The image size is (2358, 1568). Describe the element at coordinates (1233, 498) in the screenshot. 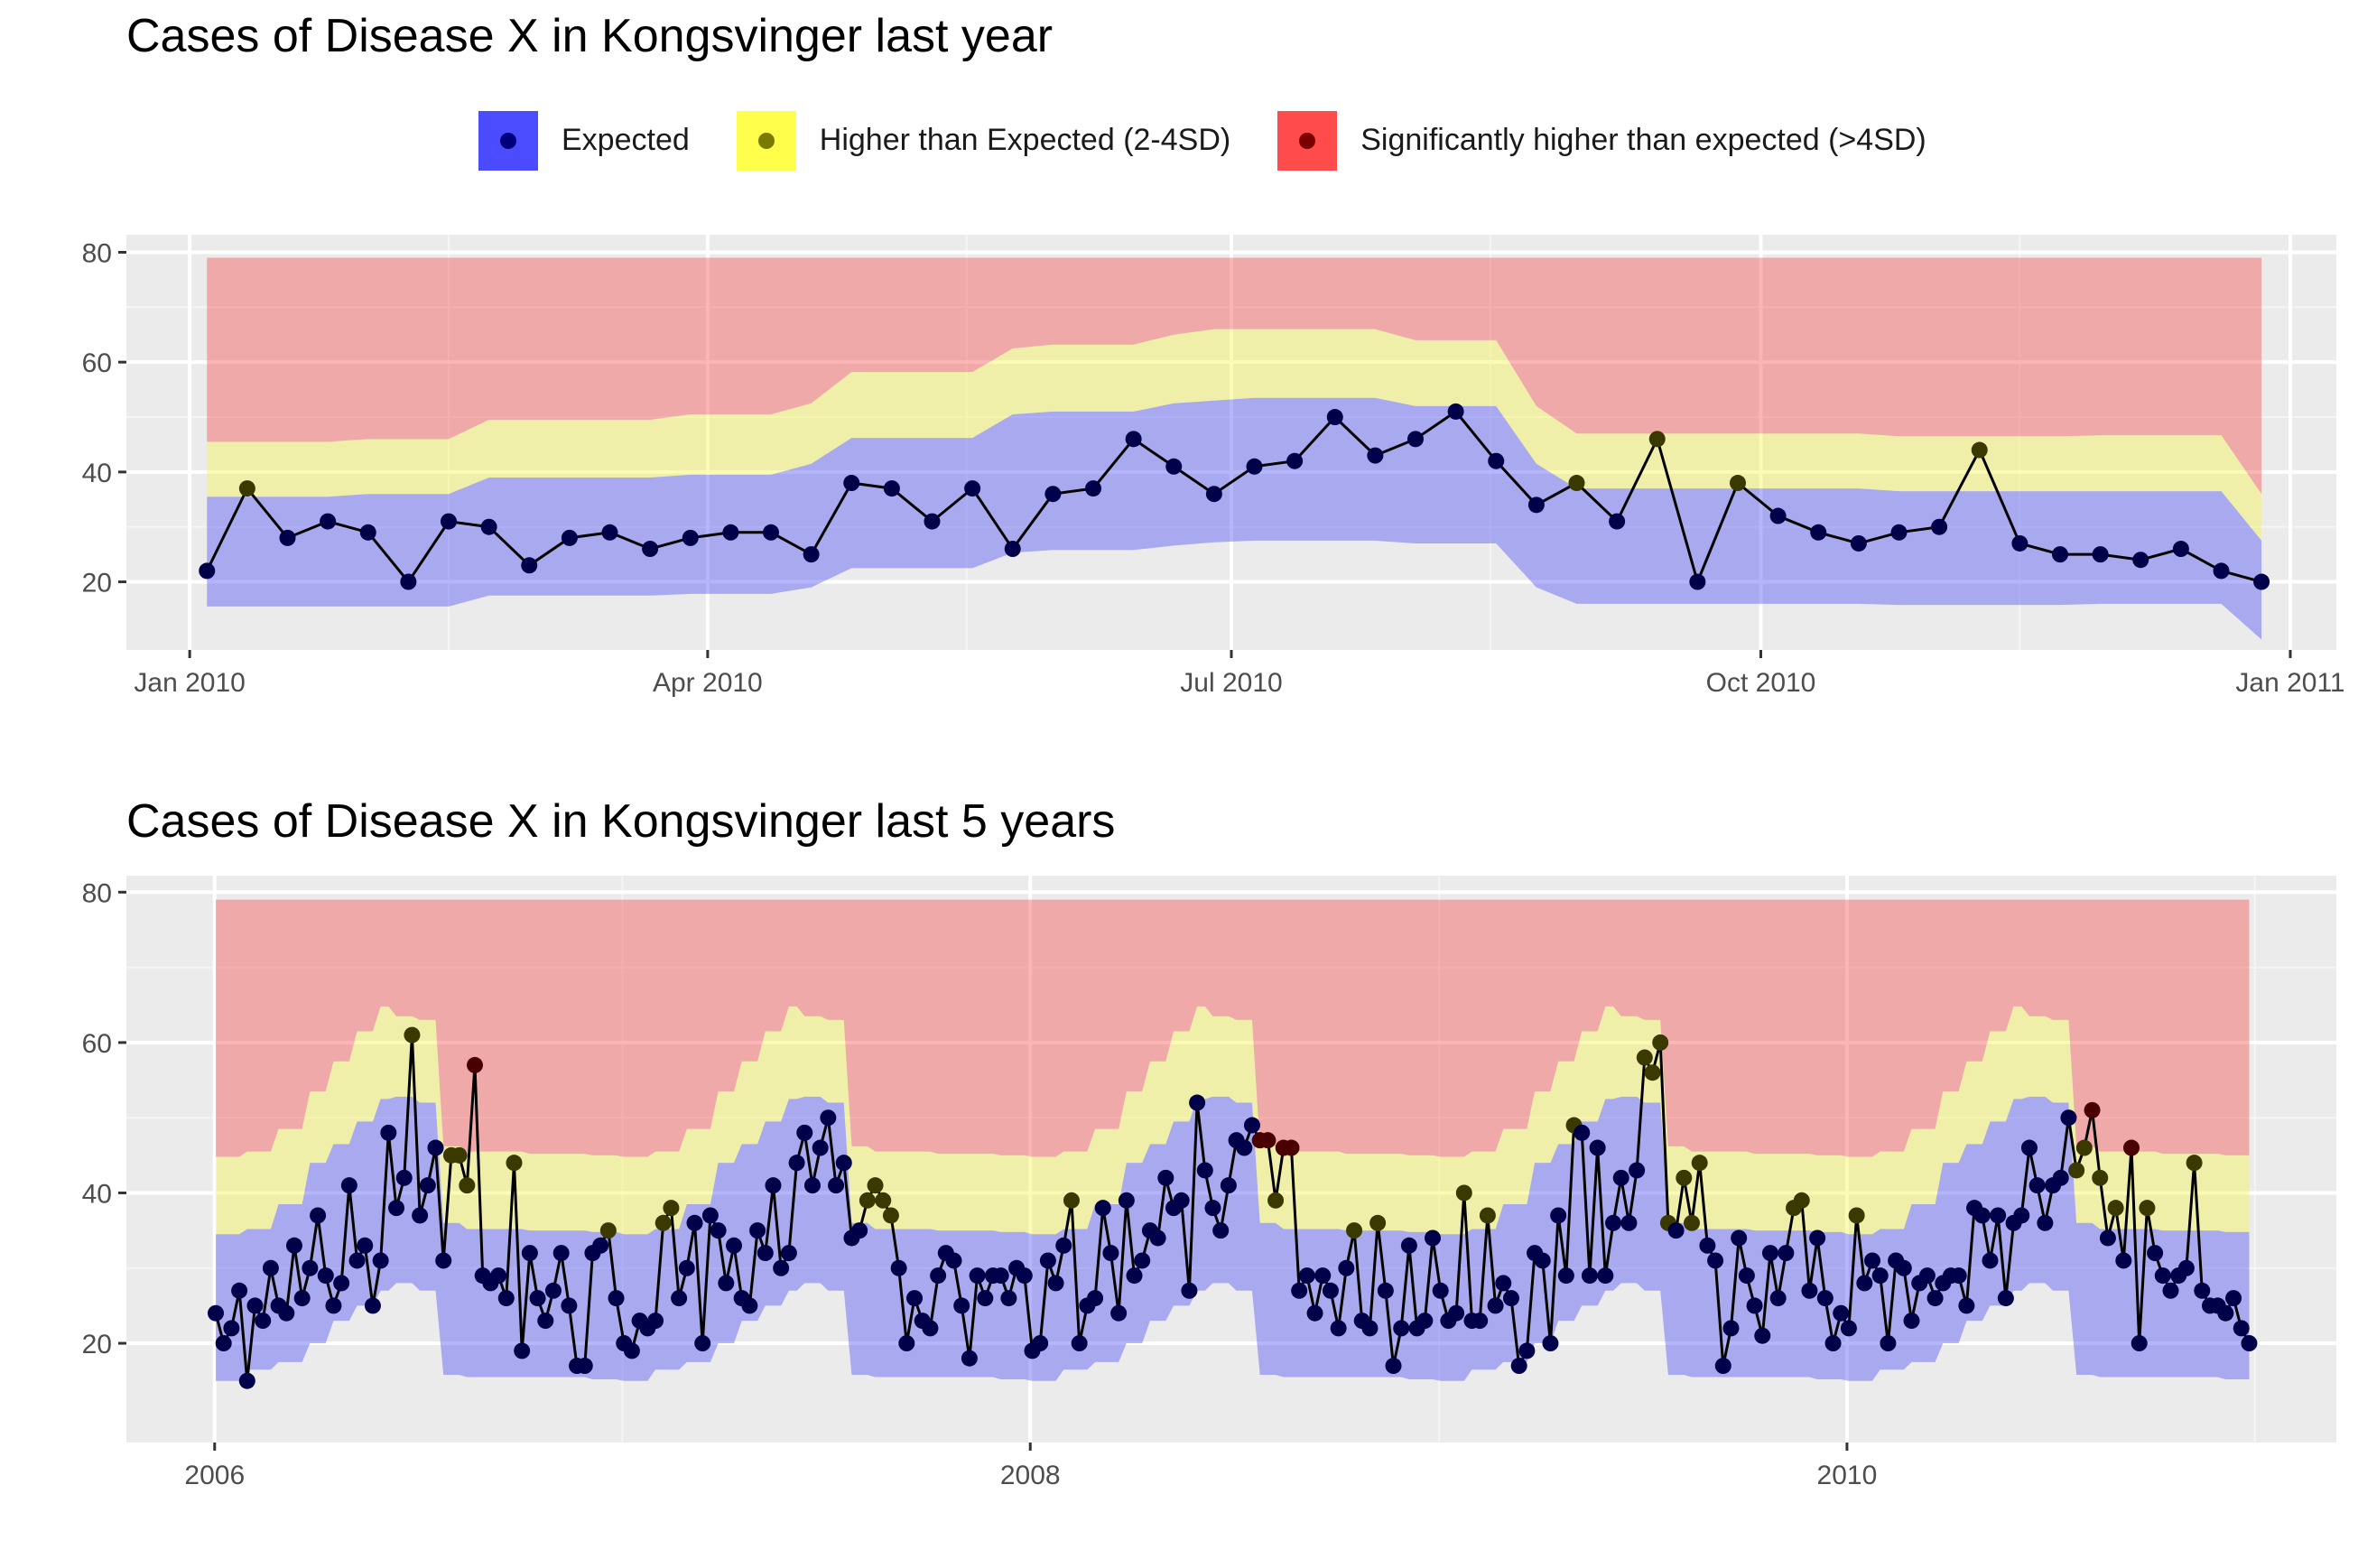

I see `series-line` at that location.